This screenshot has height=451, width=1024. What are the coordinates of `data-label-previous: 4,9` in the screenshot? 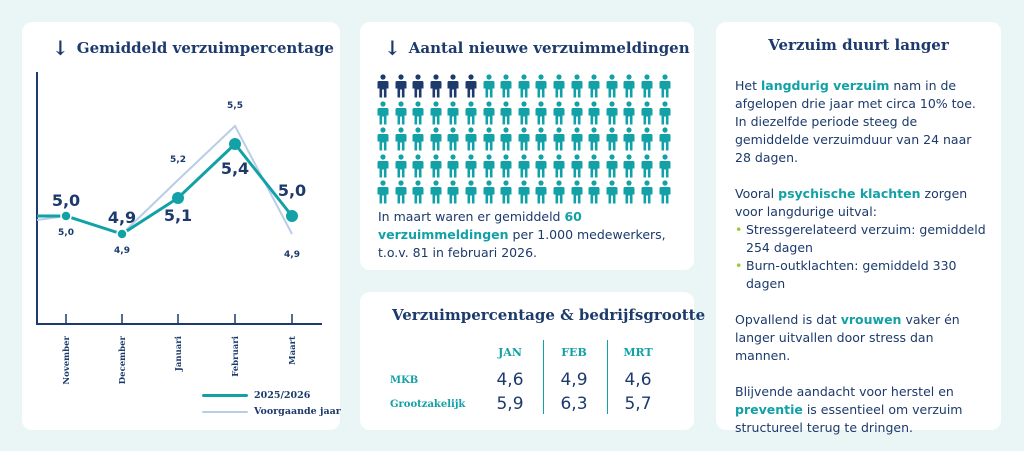 It's located at (292, 255).